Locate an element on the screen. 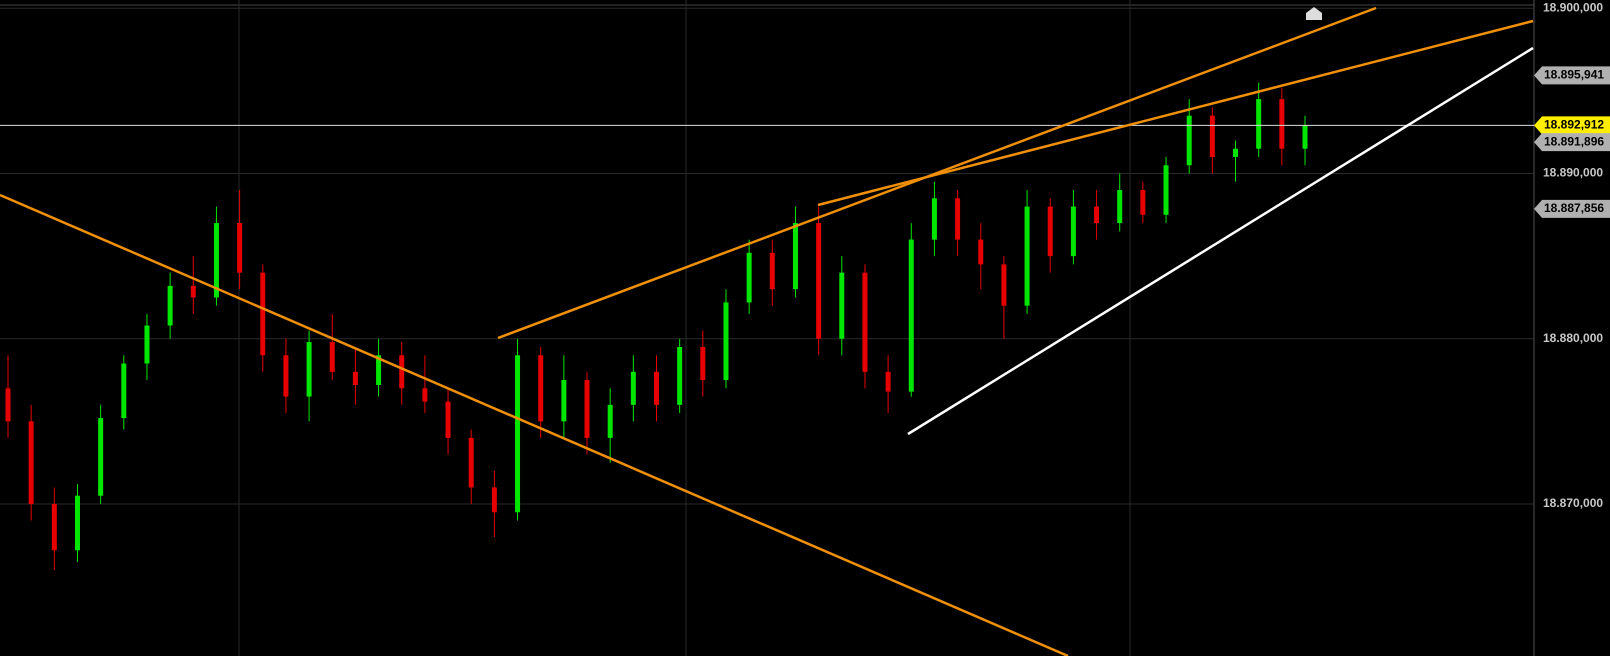 The image size is (1610, 656). home-icon is located at coordinates (1314, 13).